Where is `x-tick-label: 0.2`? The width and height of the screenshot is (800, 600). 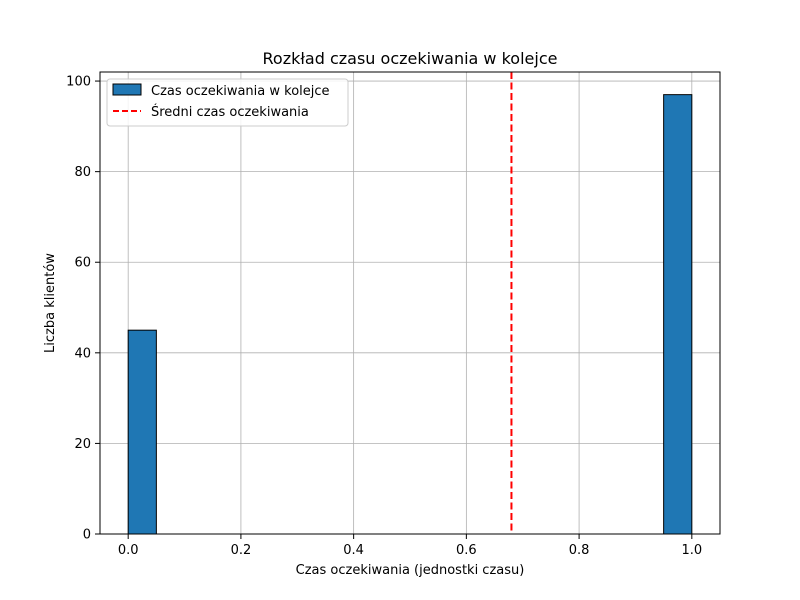 x-tick-label: 0.2 is located at coordinates (241, 550).